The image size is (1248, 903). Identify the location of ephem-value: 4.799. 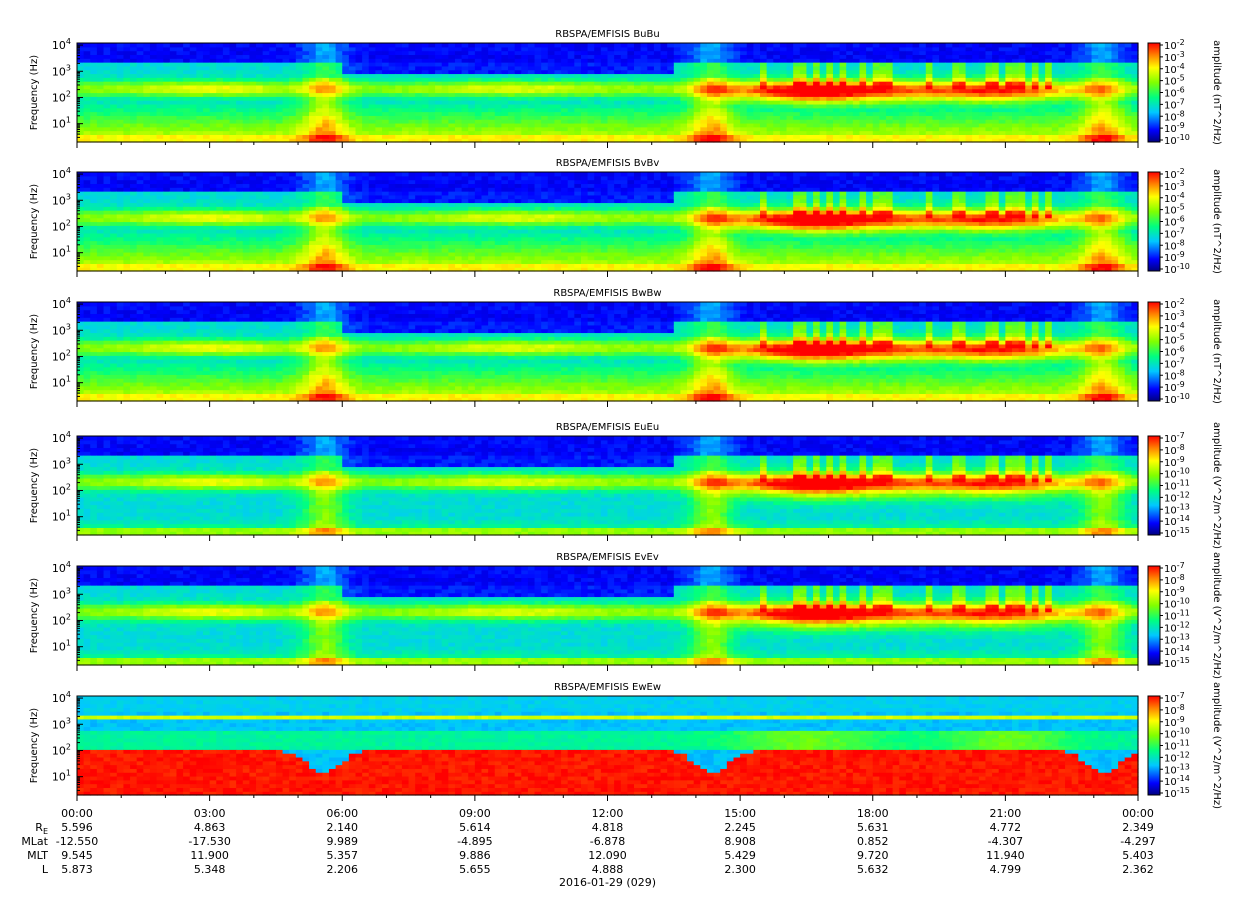
(1006, 869).